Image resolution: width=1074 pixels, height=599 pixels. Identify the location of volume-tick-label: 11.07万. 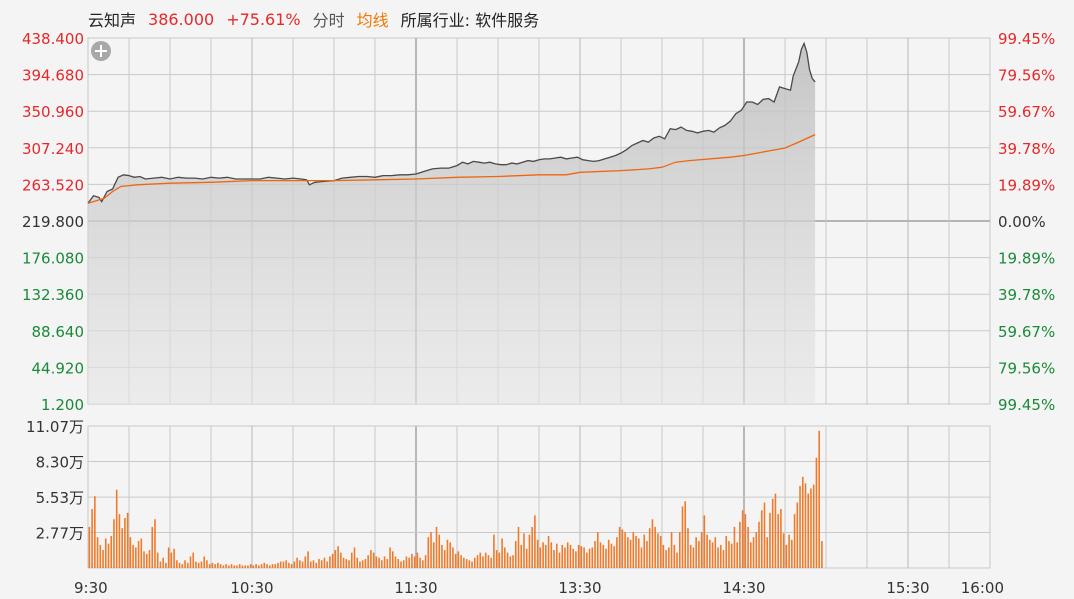
(55, 427).